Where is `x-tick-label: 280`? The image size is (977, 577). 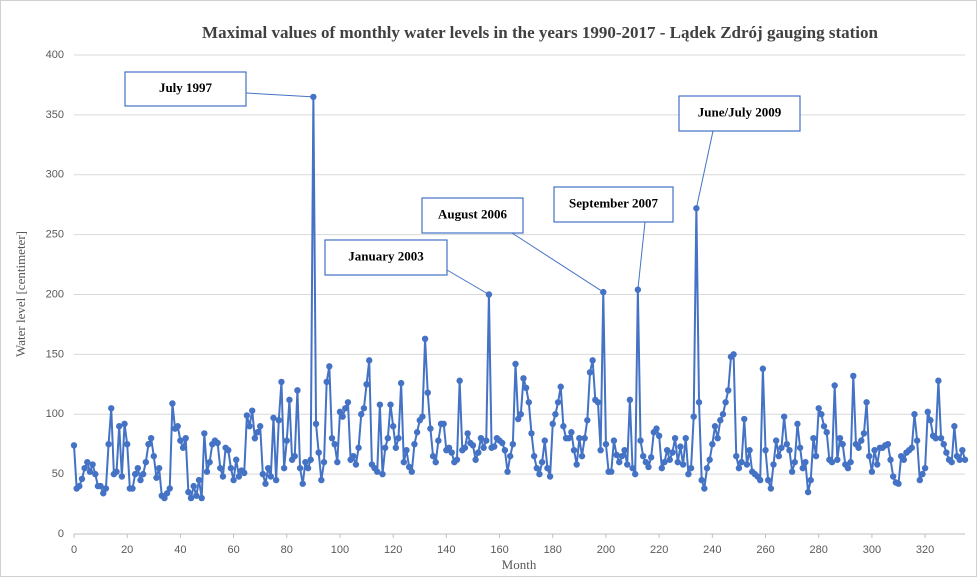 x-tick-label: 280 is located at coordinates (819, 550).